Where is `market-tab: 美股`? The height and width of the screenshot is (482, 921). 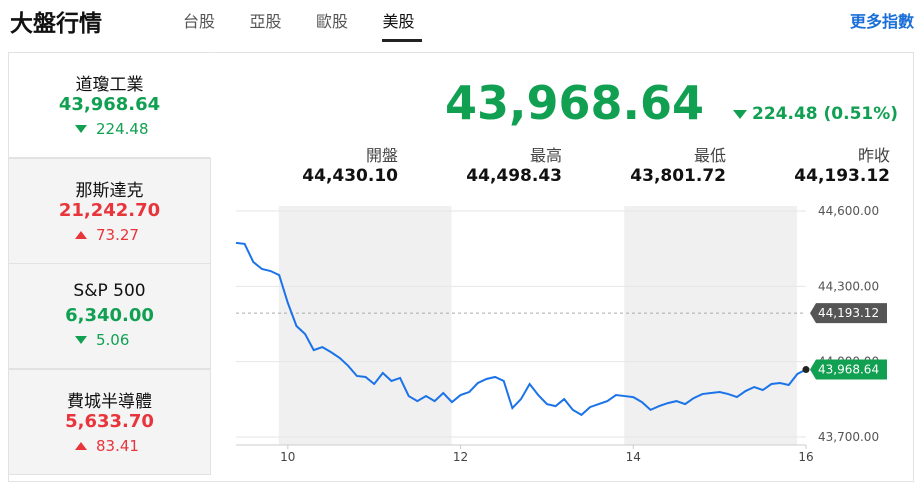 market-tab: 美股 is located at coordinates (398, 21).